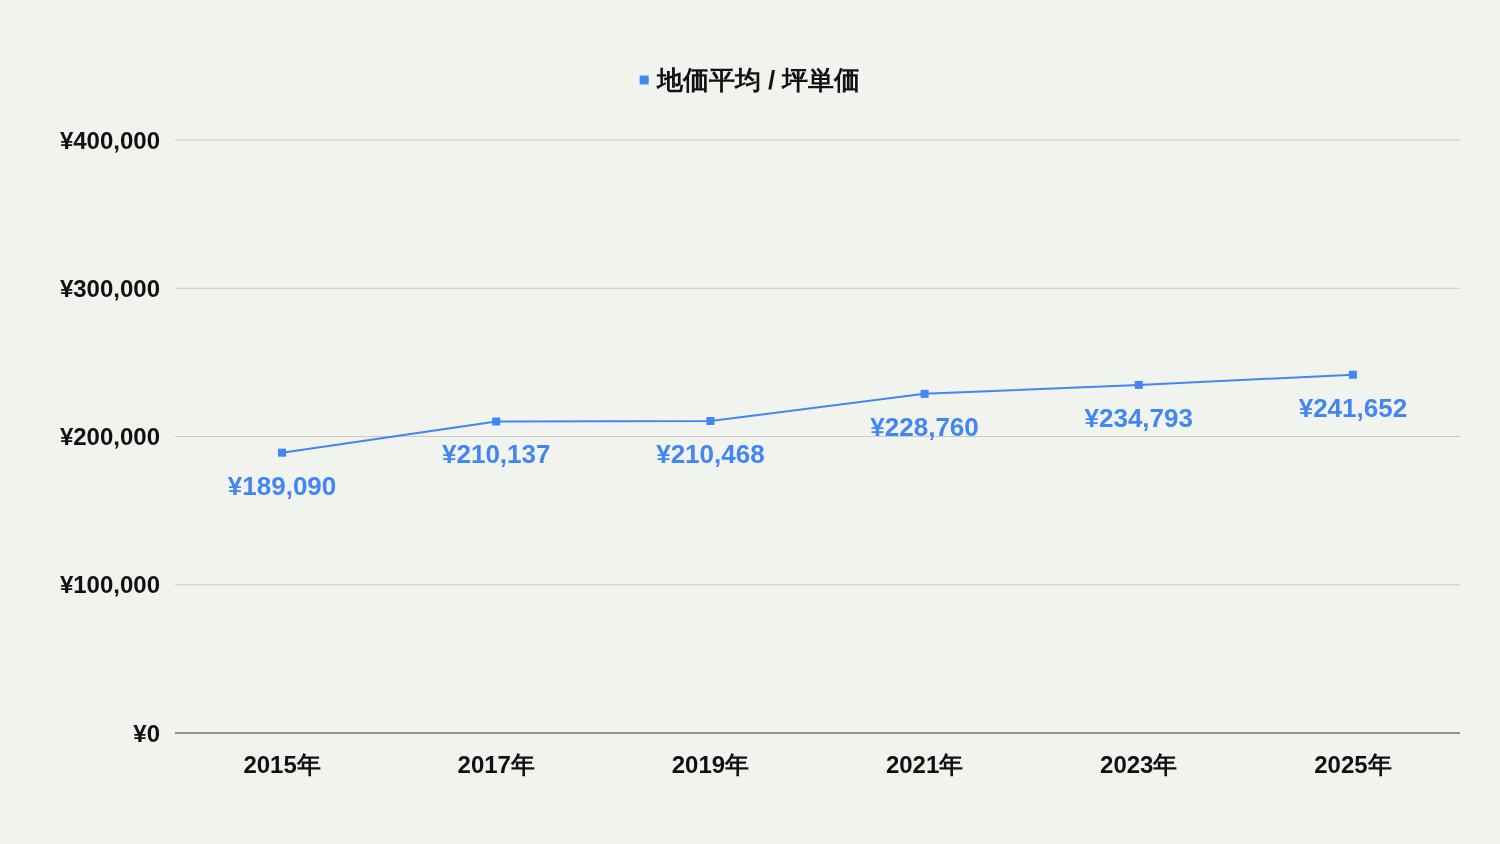  What do you see at coordinates (710, 764) in the screenshot?
I see `x-tick-label: 2019年` at bounding box center [710, 764].